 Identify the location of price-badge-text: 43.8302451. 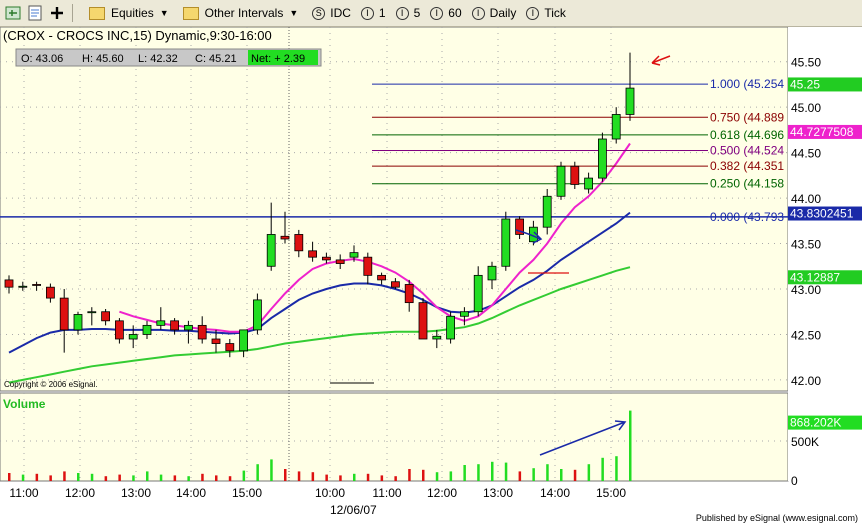
(822, 214).